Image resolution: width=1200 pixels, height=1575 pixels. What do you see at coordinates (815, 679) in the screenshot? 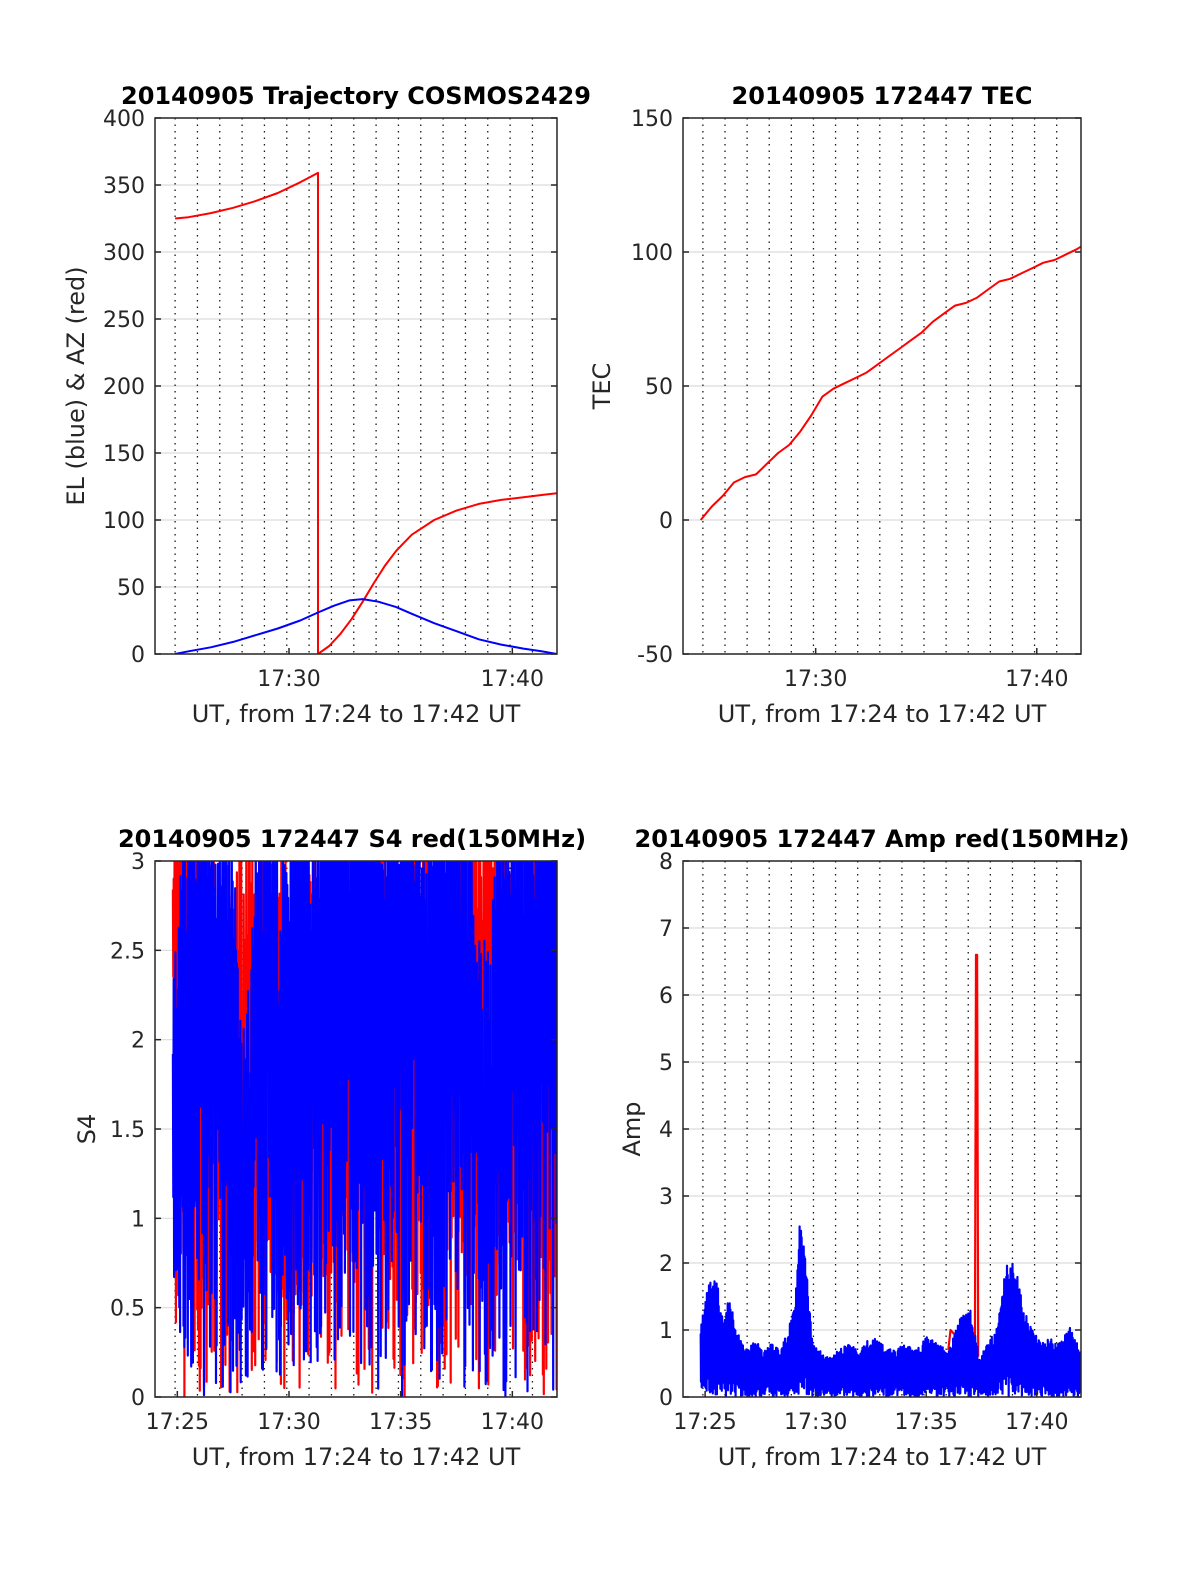
I see `tec-xtick-label-0: 17:30` at bounding box center [815, 679].